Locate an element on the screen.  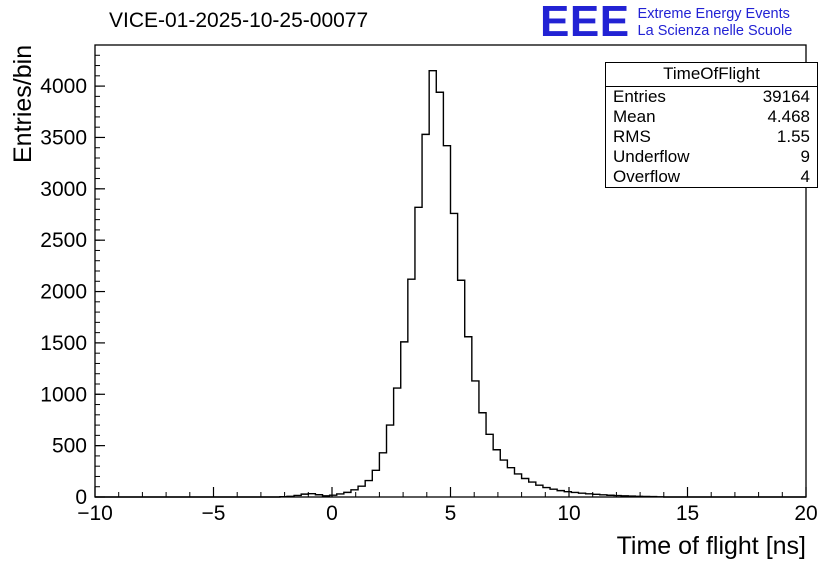
y-tick-label: 2500 is located at coordinates (63, 240).